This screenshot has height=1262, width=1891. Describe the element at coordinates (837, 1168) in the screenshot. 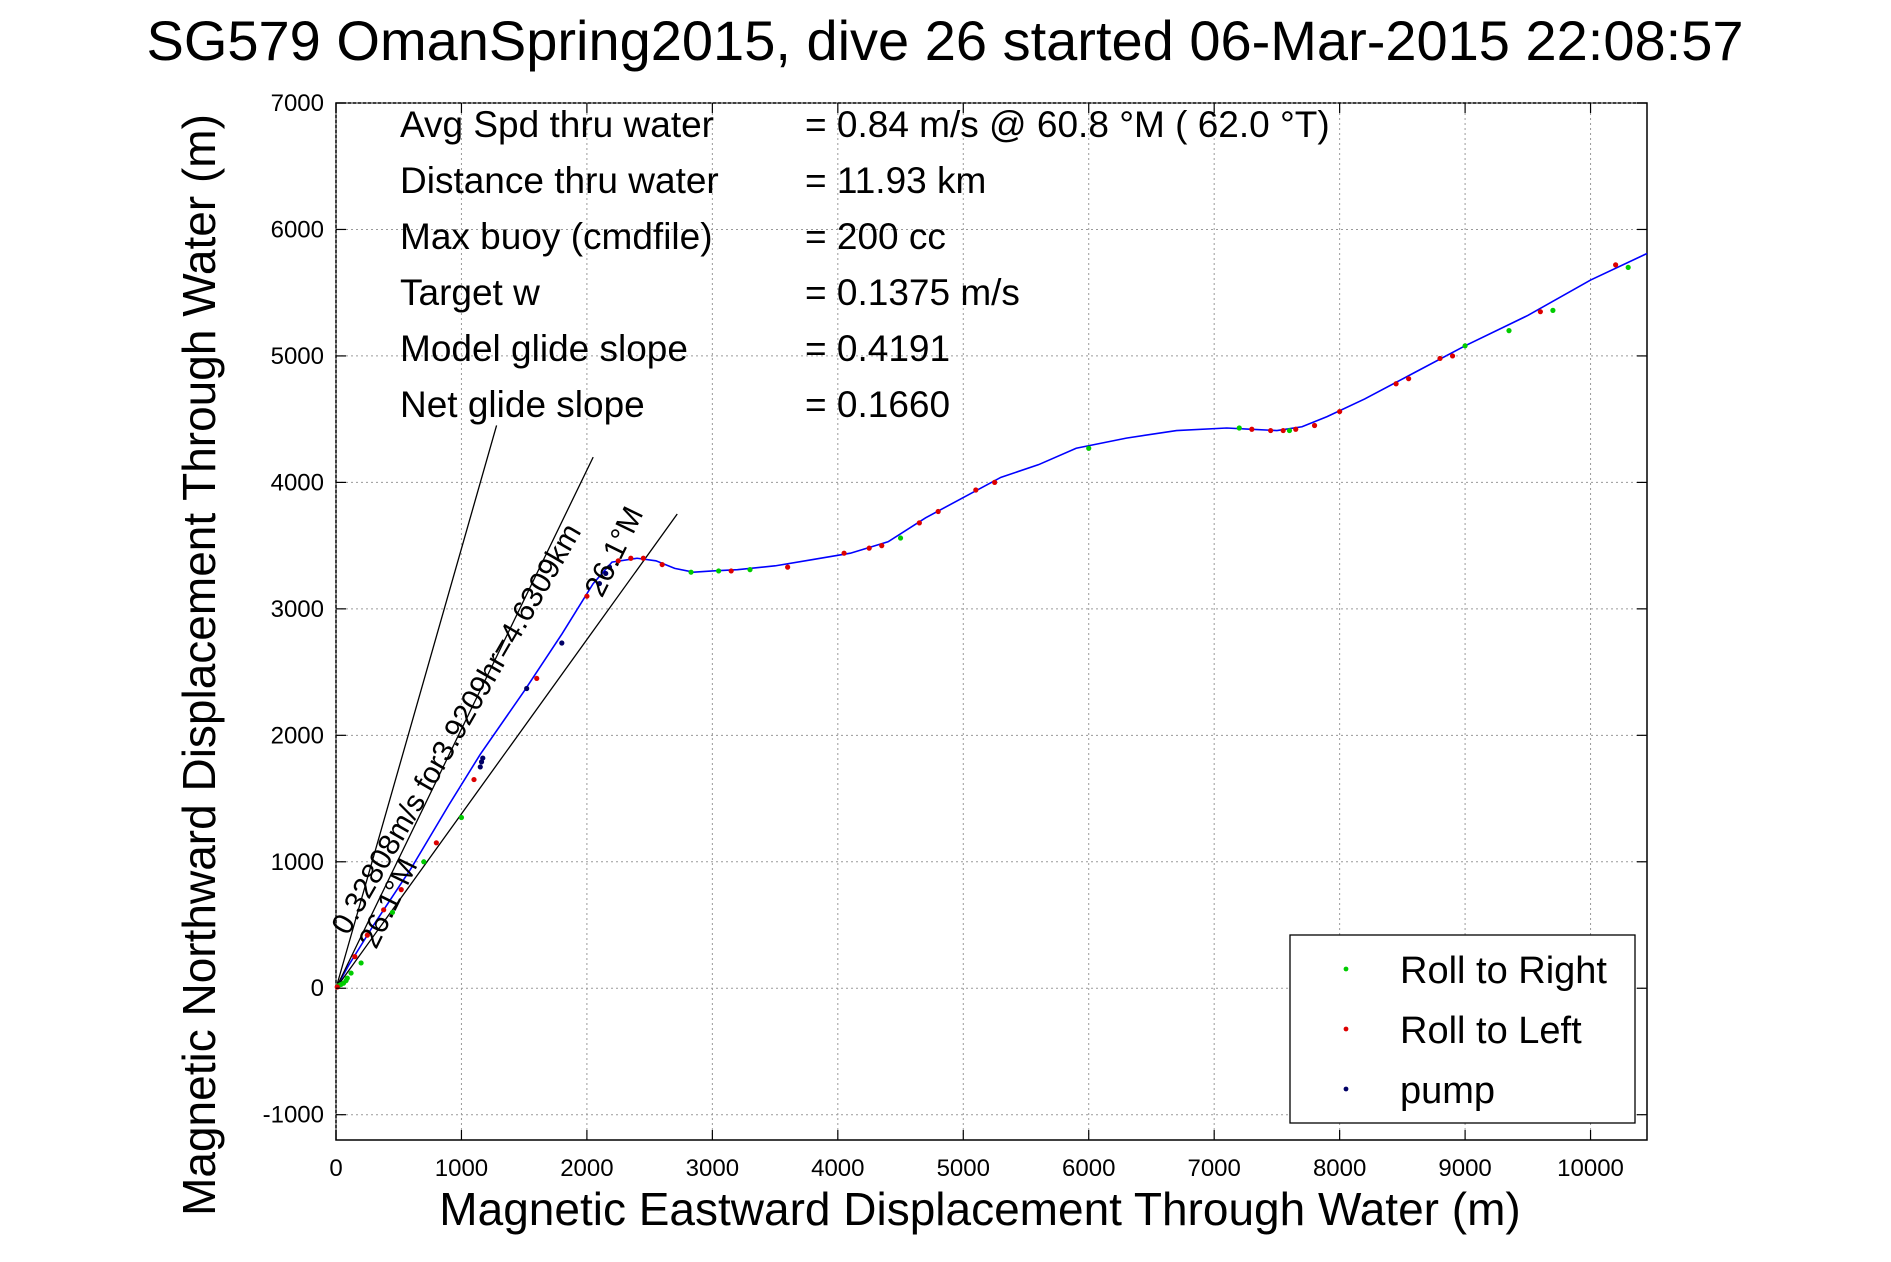

I see `x-tick-label: 4000` at that location.